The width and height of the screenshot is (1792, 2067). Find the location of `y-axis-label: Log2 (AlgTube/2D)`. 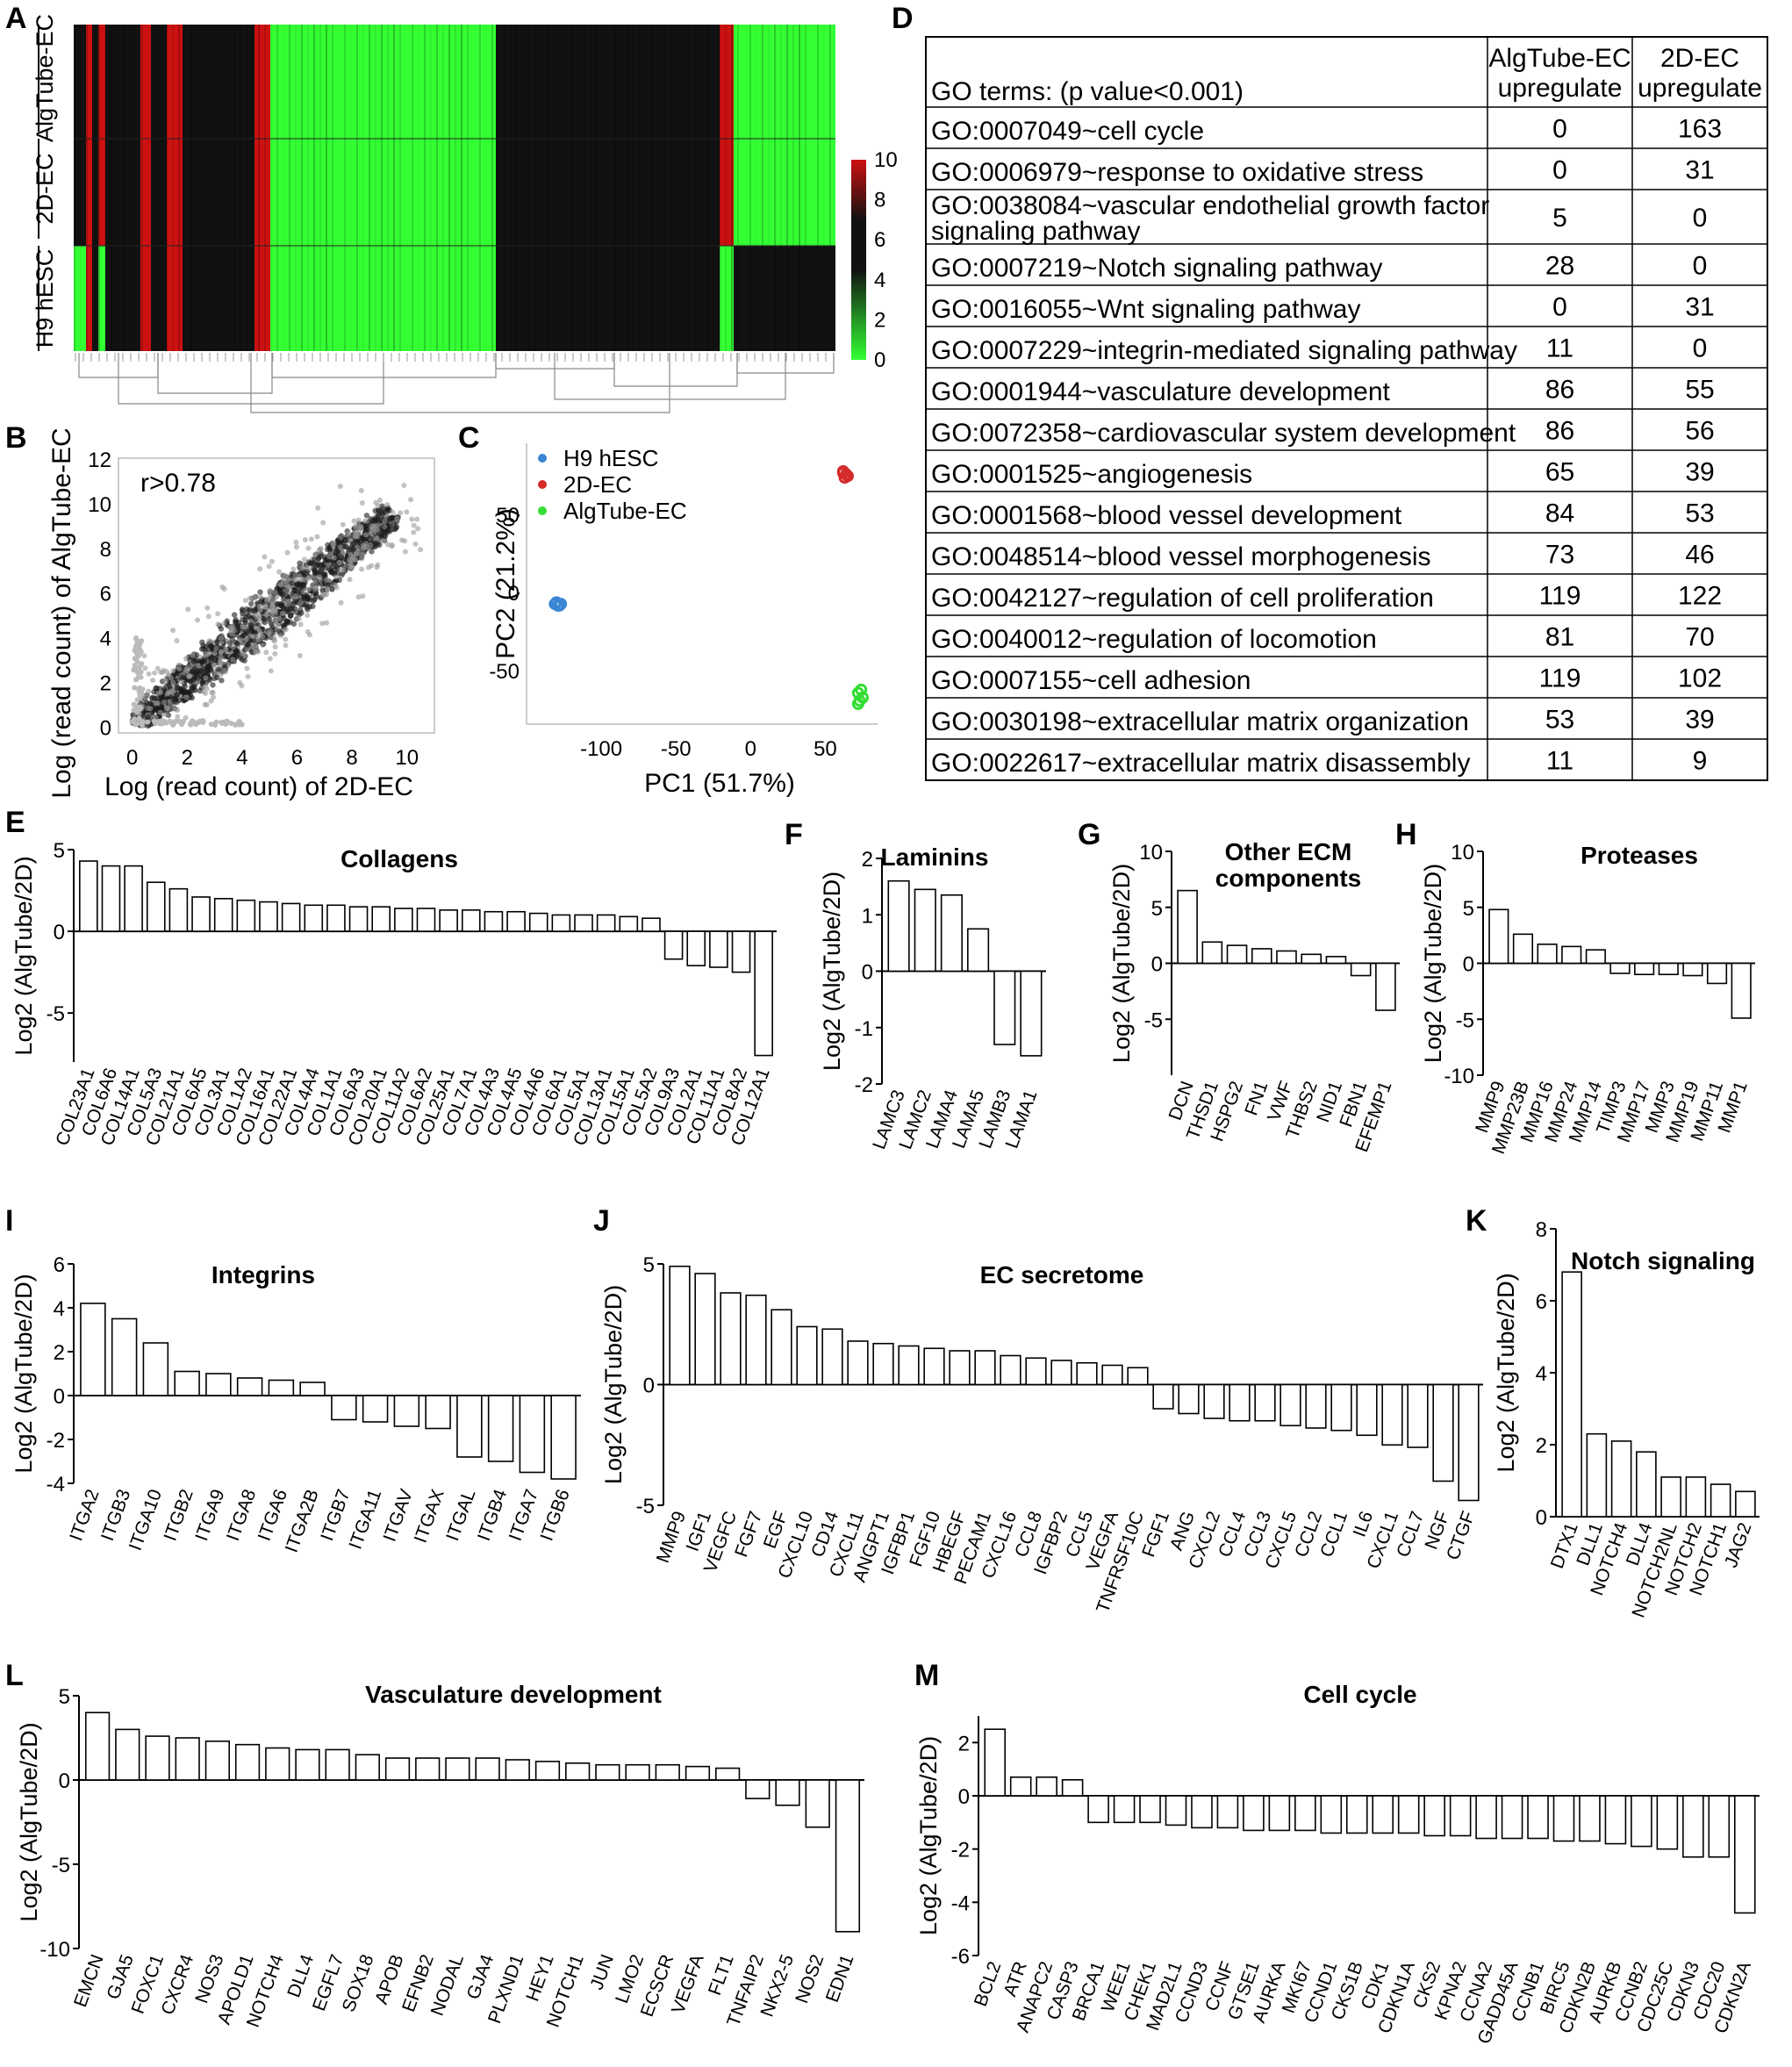

y-axis-label: Log2 (AlgTube/2D) is located at coordinates (1506, 1372).